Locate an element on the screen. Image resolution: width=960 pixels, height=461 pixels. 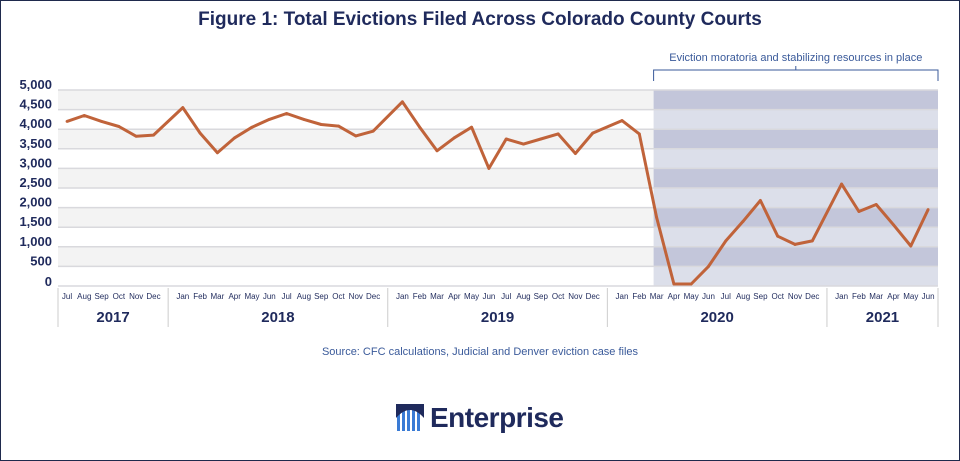
y-tick-label: 1,000 is located at coordinates (35, 241).